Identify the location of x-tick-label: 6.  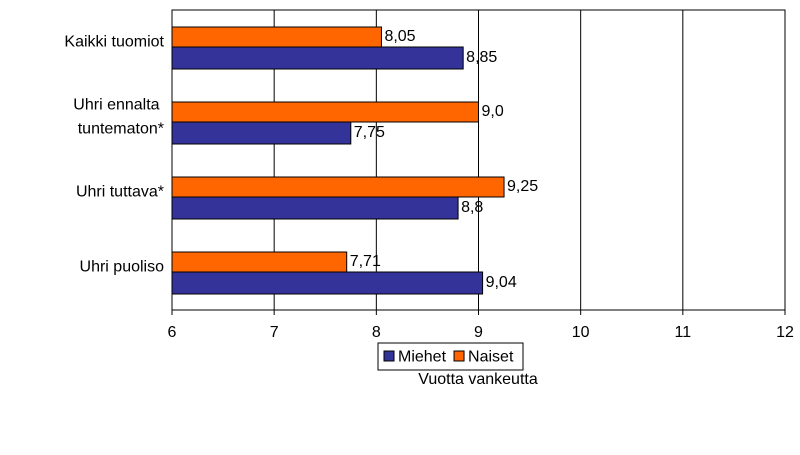
(172, 332).